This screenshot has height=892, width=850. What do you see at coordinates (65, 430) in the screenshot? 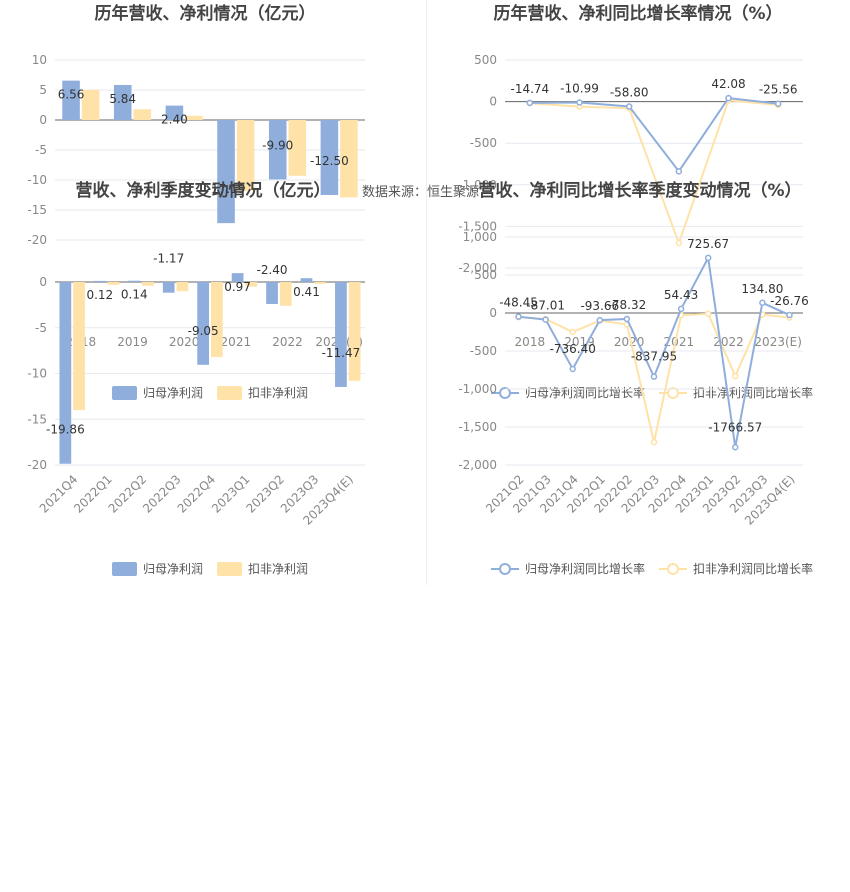
I see `data-label: -19.86` at bounding box center [65, 430].